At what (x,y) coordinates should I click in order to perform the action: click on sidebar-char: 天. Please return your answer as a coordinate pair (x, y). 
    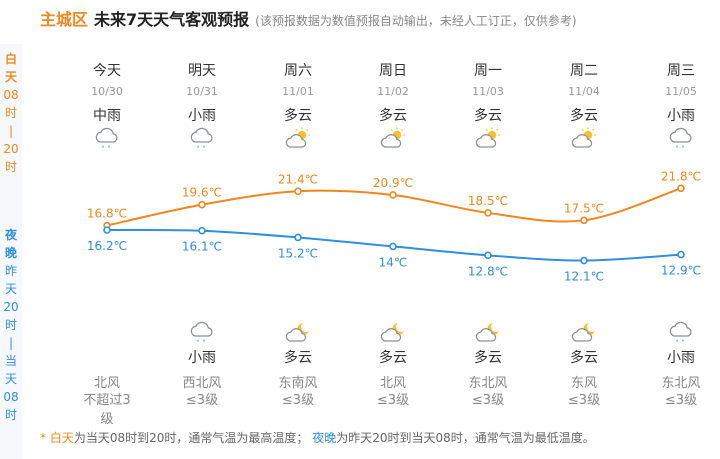
    Looking at the image, I should click on (10, 289).